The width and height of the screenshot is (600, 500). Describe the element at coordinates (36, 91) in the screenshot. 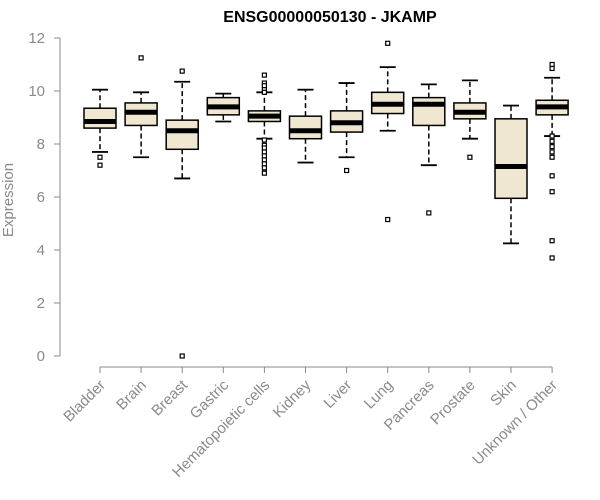

I see `y-tick-label: 10` at that location.